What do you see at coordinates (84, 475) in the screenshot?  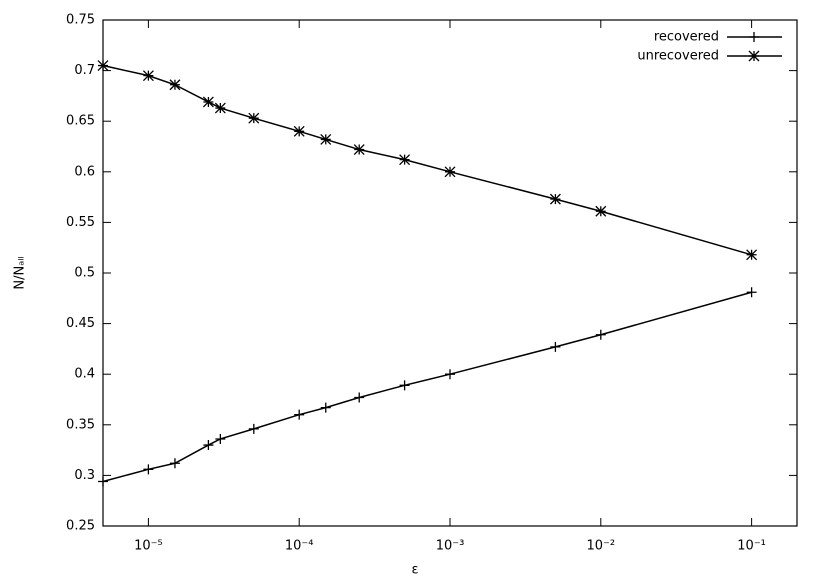 I see `y-tick-label: 0.3` at bounding box center [84, 475].